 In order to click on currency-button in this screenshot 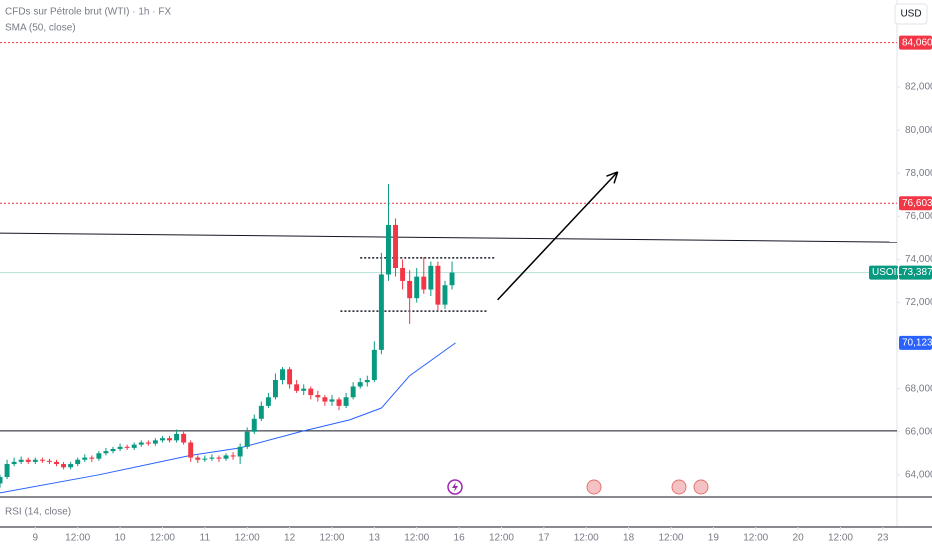, I will do `click(911, 14)`.